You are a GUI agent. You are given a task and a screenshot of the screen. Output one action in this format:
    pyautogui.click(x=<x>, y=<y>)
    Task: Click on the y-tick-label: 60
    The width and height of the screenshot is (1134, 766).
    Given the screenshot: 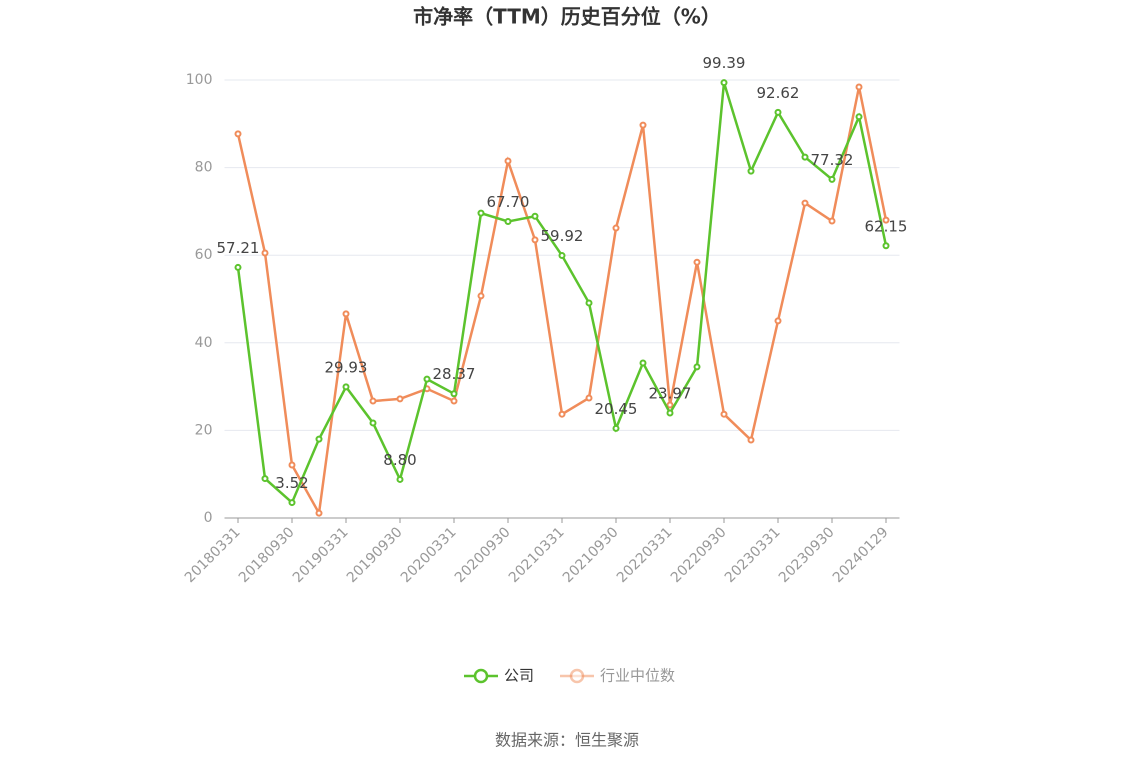 What is the action you would take?
    pyautogui.click(x=204, y=255)
    